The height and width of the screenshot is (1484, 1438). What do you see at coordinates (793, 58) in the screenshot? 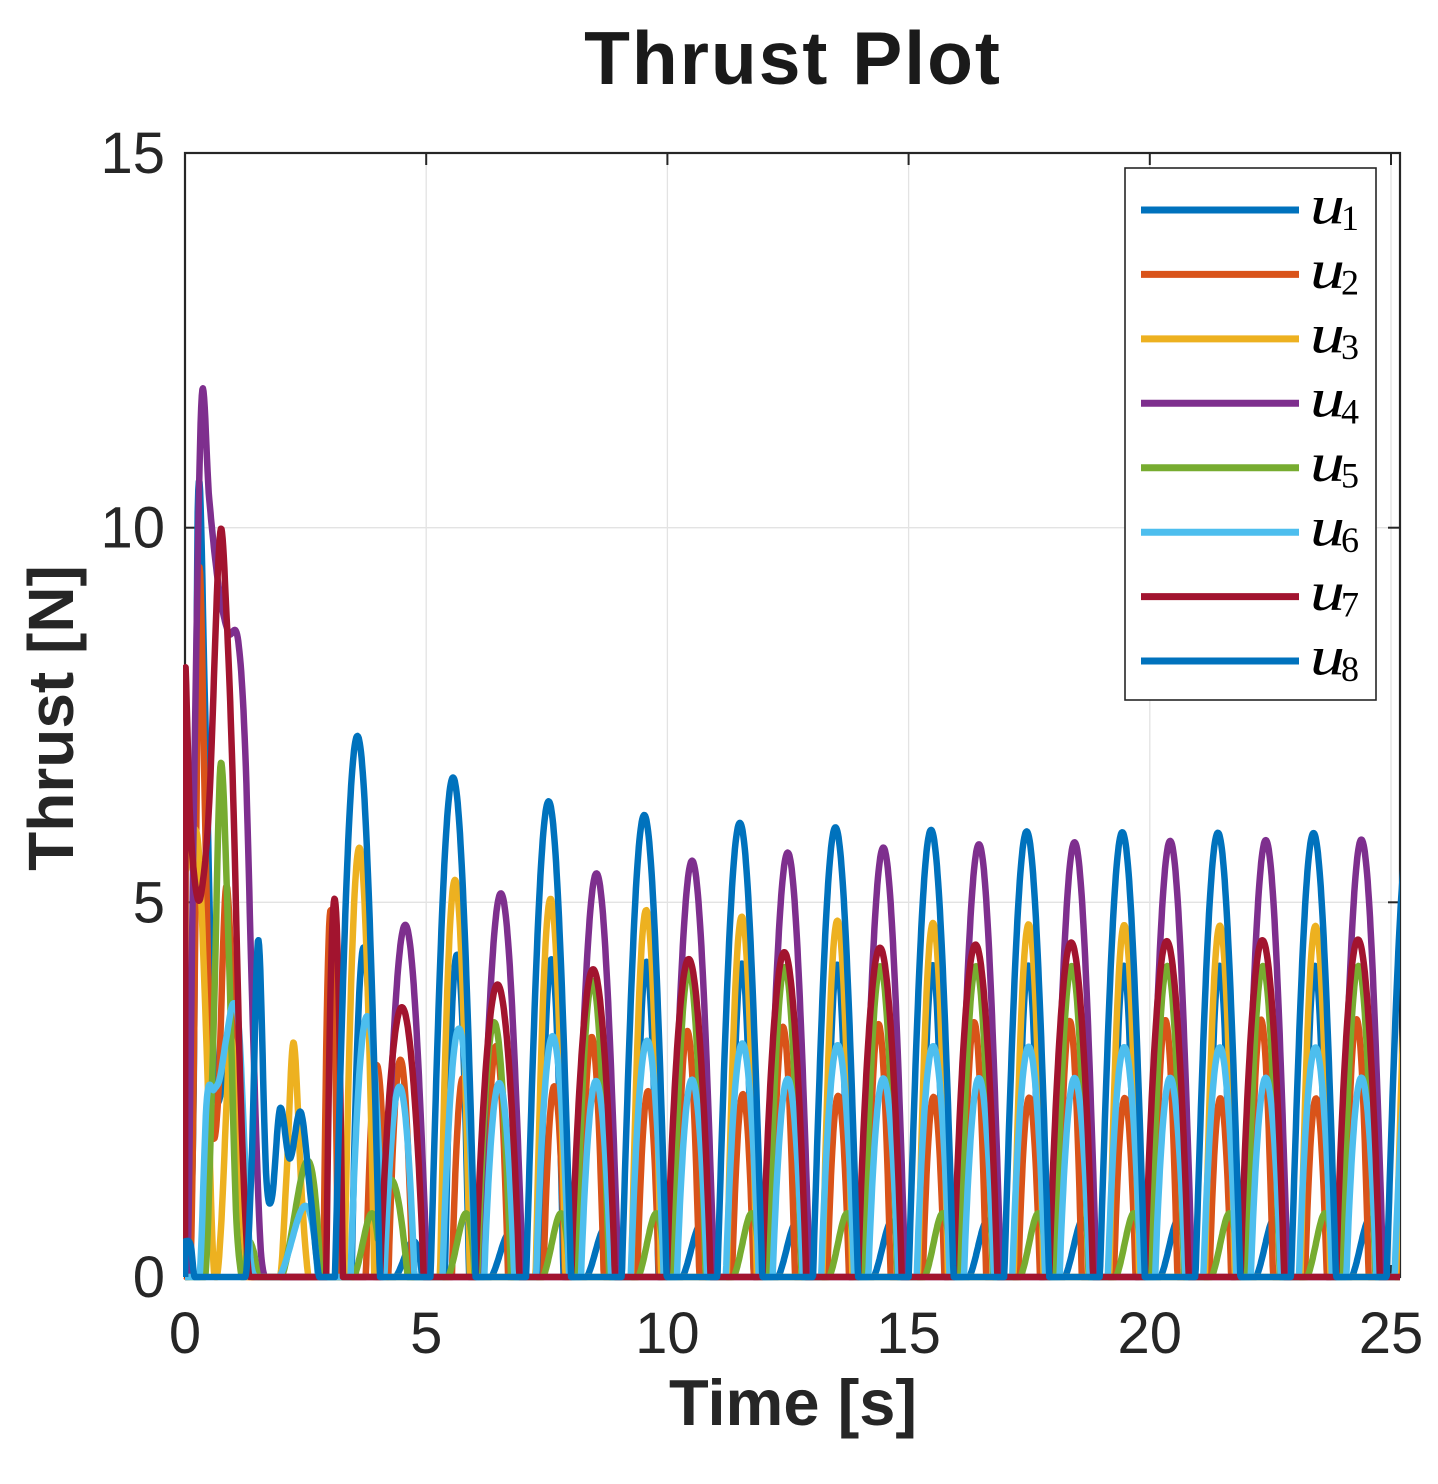
I see `svg-text: Thrust Plot` at bounding box center [793, 58].